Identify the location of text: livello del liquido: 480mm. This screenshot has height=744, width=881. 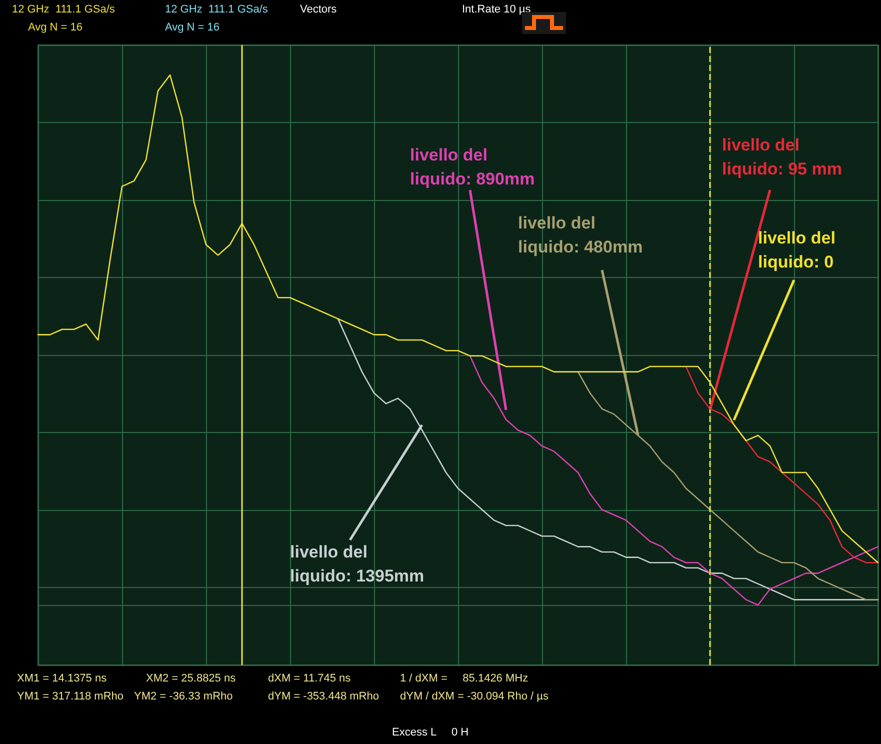
(580, 235).